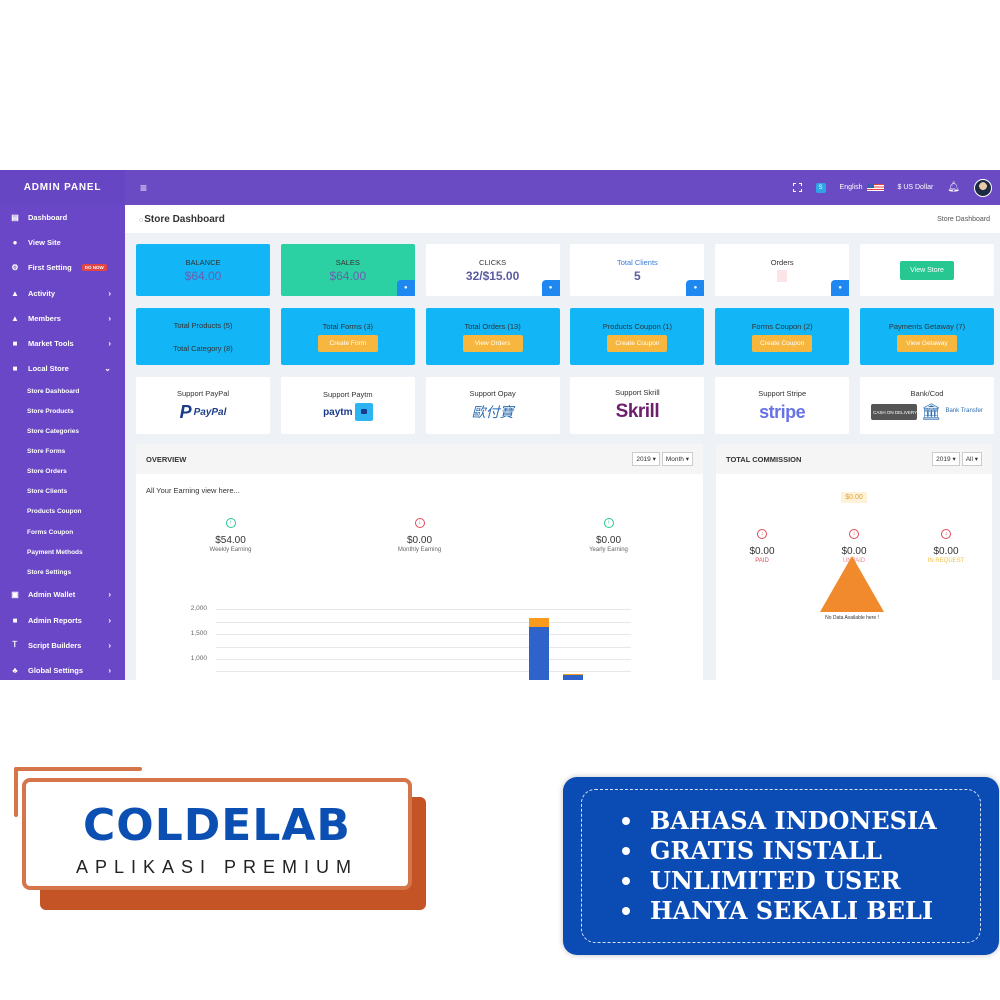  Describe the element at coordinates (62, 217) in the screenshot. I see `sidebar-item-dashboard: ▤ Dashboard` at that location.